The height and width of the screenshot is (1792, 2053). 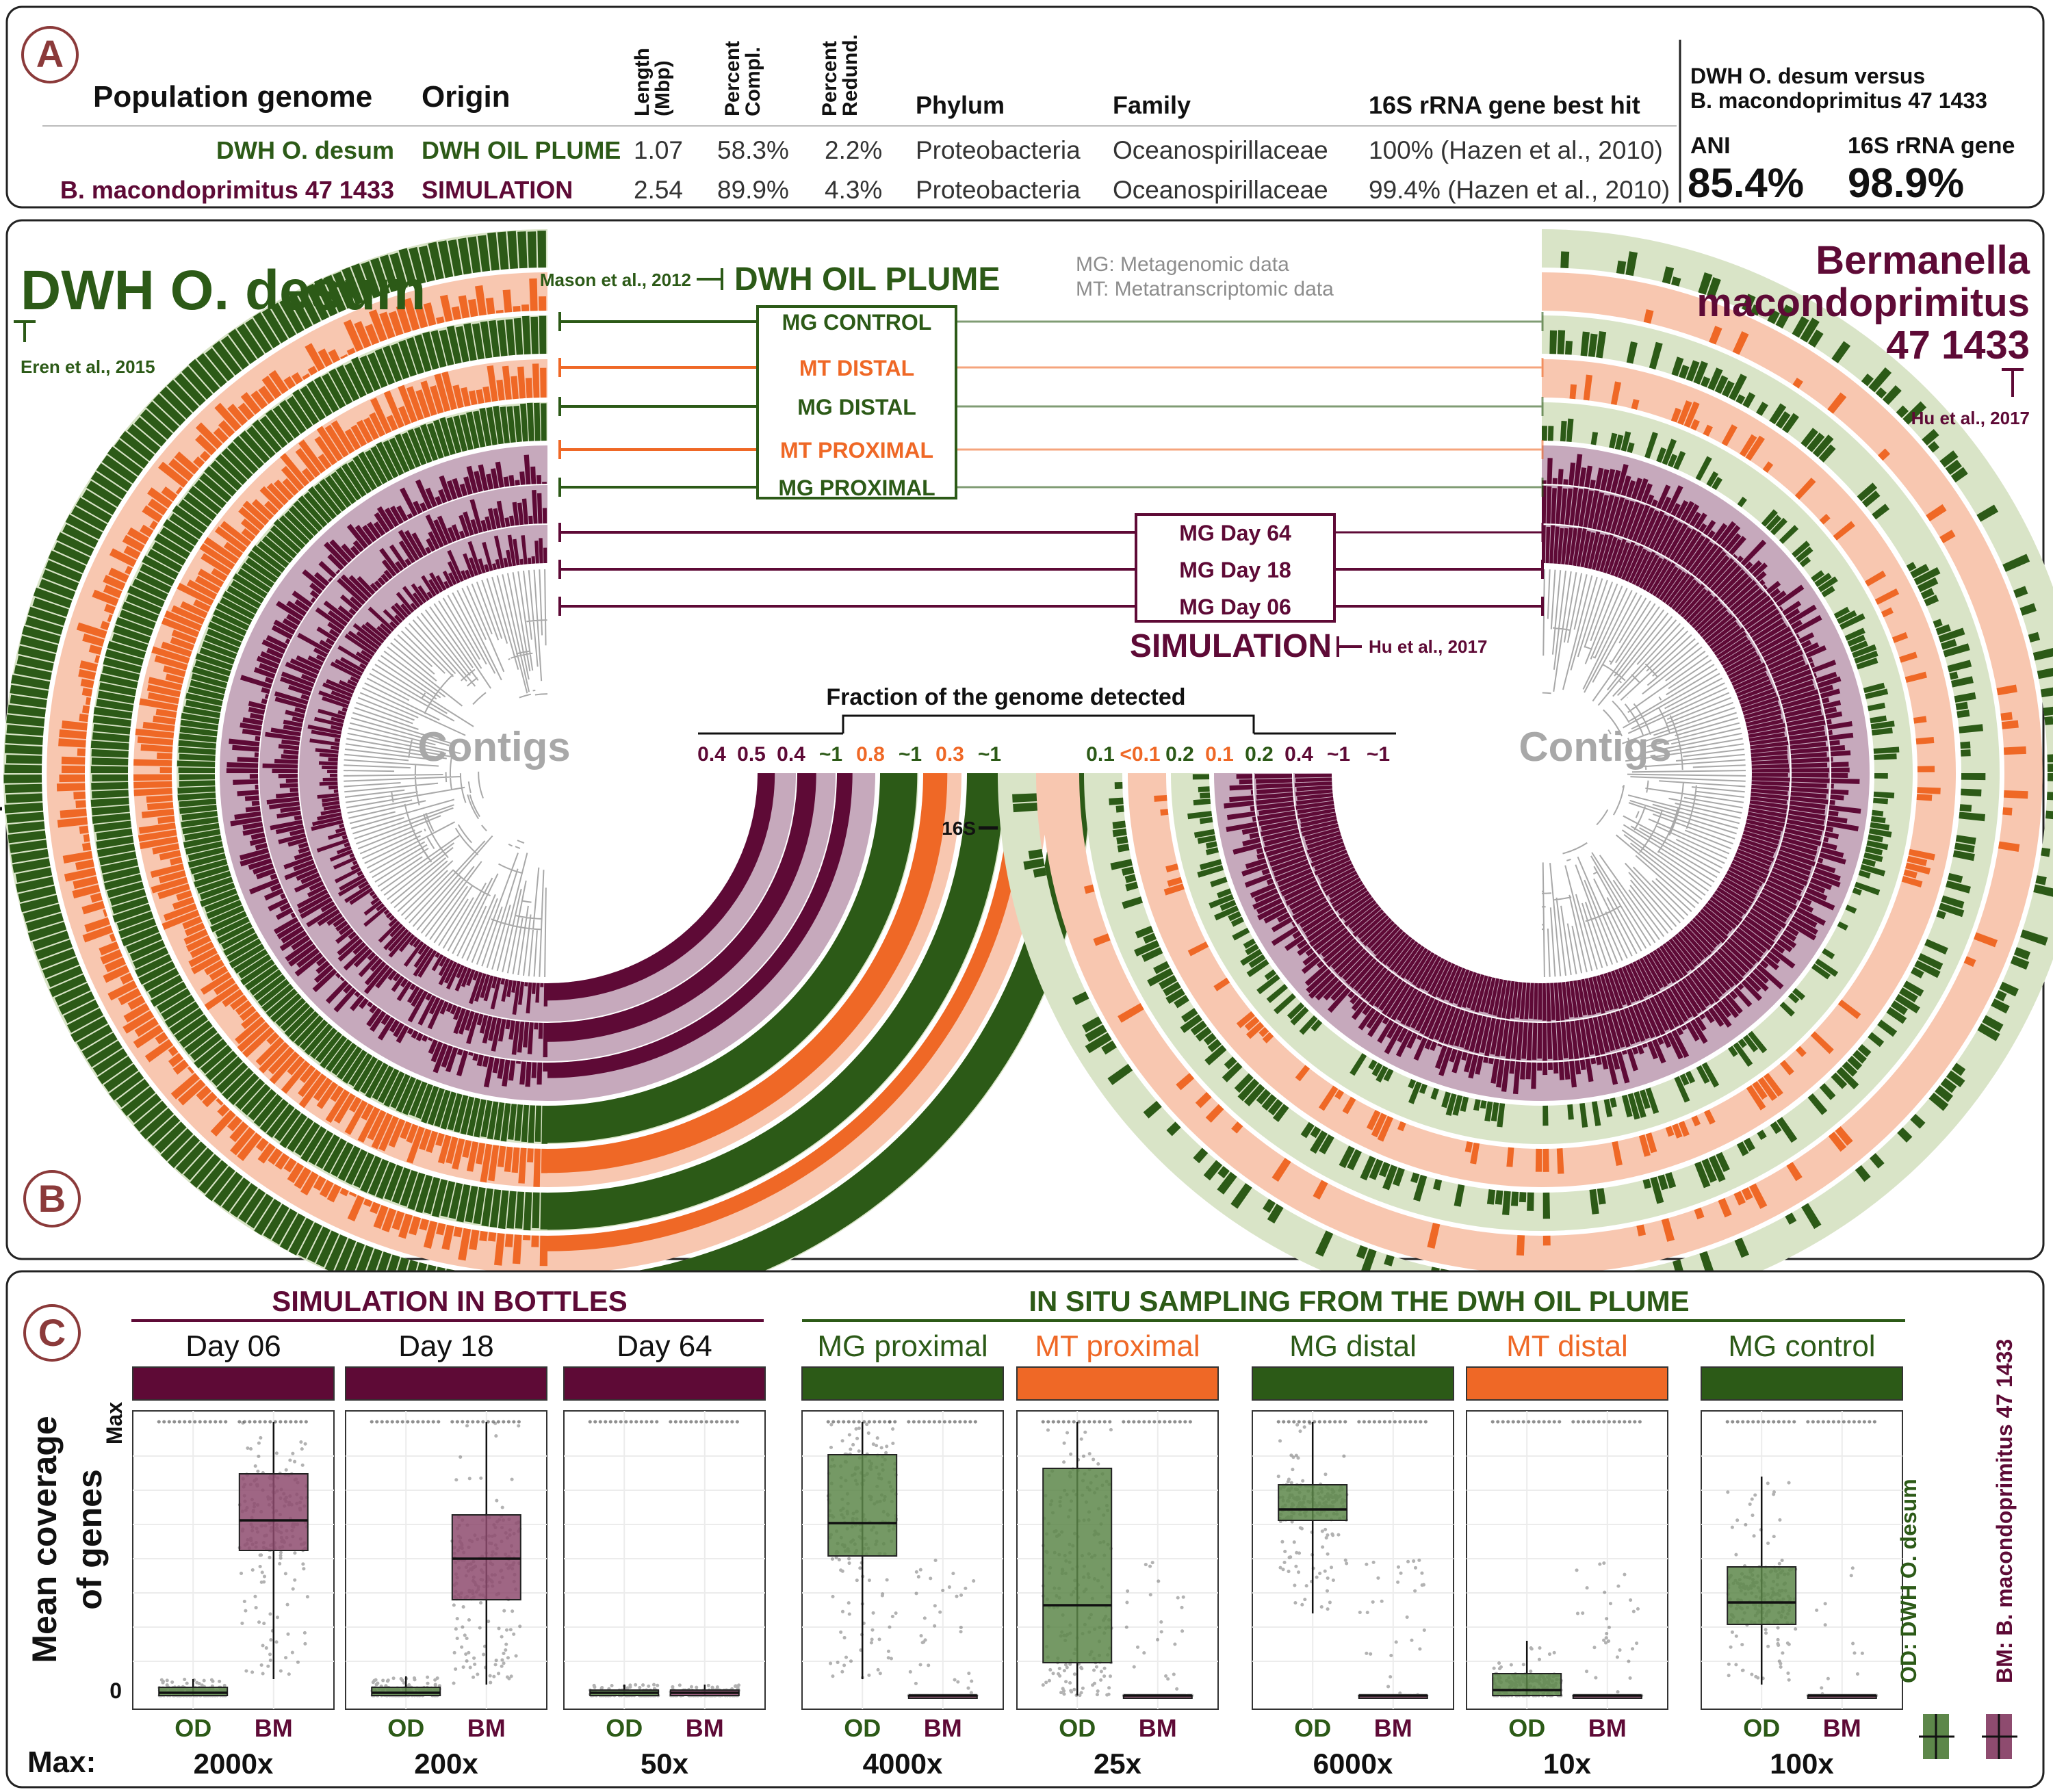 What do you see at coordinates (1923, 260) in the screenshot?
I see `right-genome-title-1: Bermanella` at bounding box center [1923, 260].